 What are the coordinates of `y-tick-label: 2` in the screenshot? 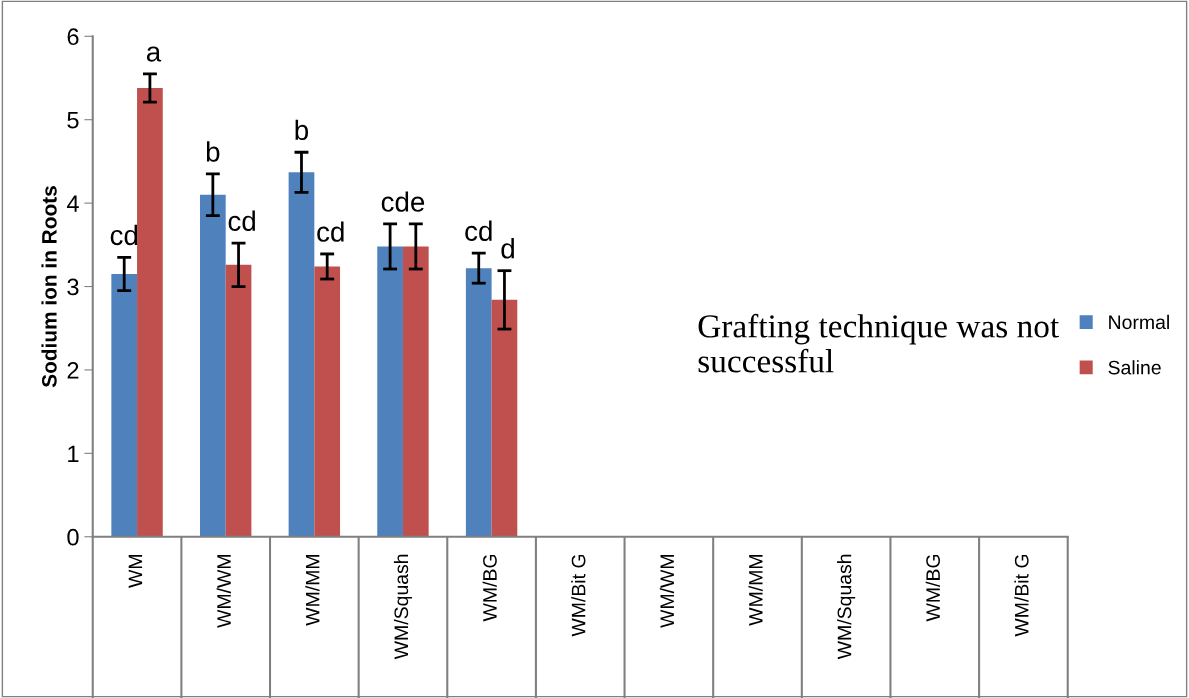 It's located at (73, 370).